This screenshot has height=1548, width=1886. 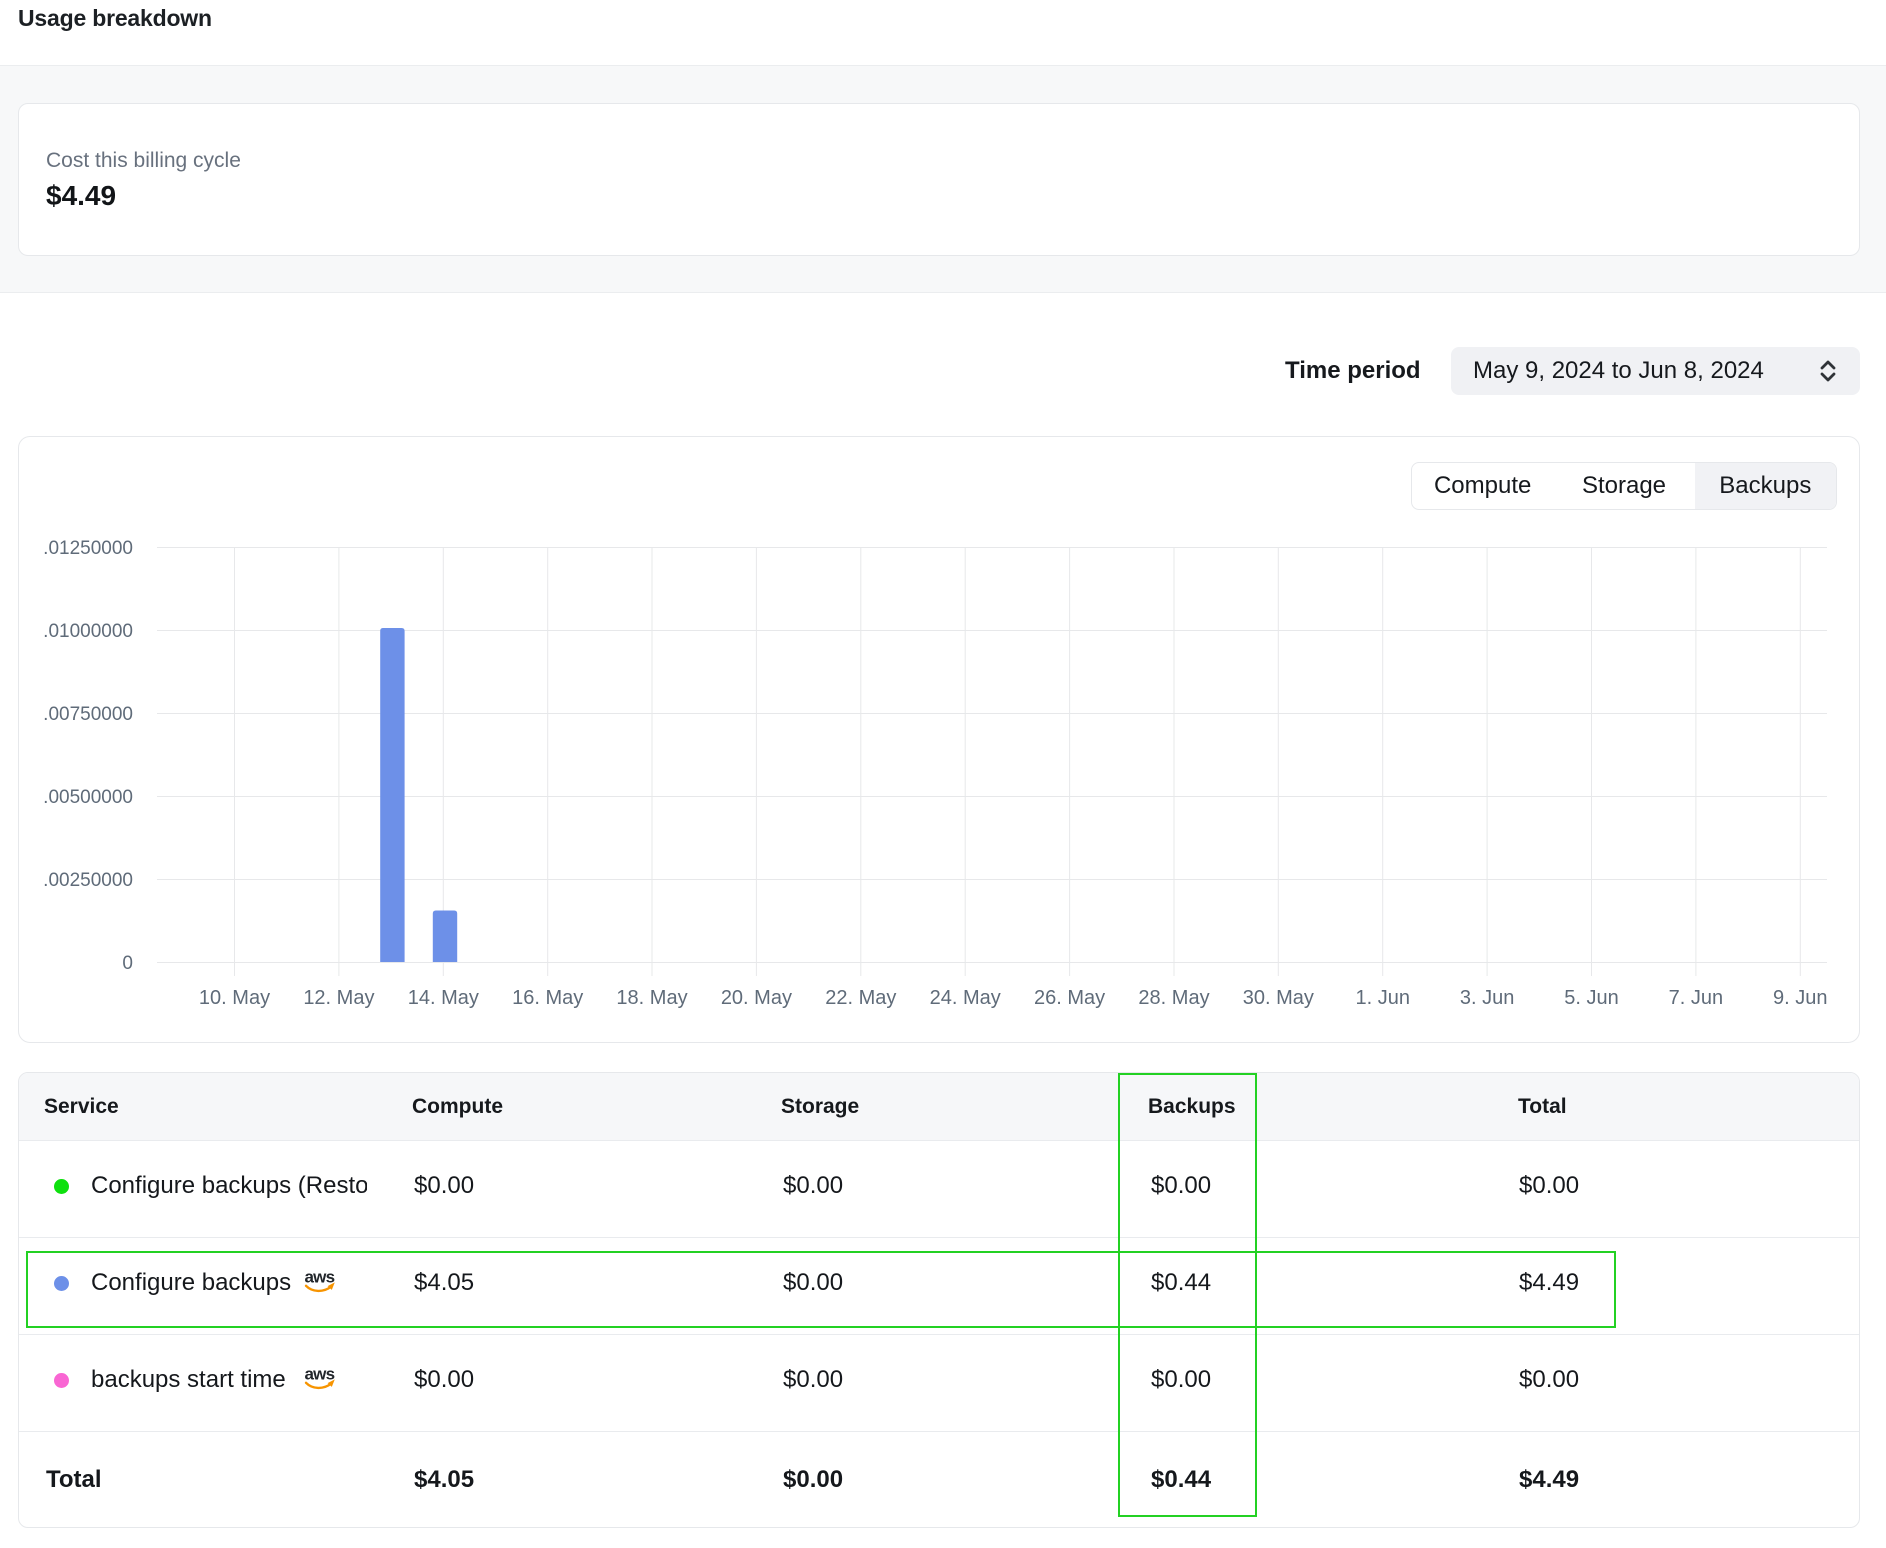 I want to click on svg-text: 9. Jun, so click(x=1800, y=998).